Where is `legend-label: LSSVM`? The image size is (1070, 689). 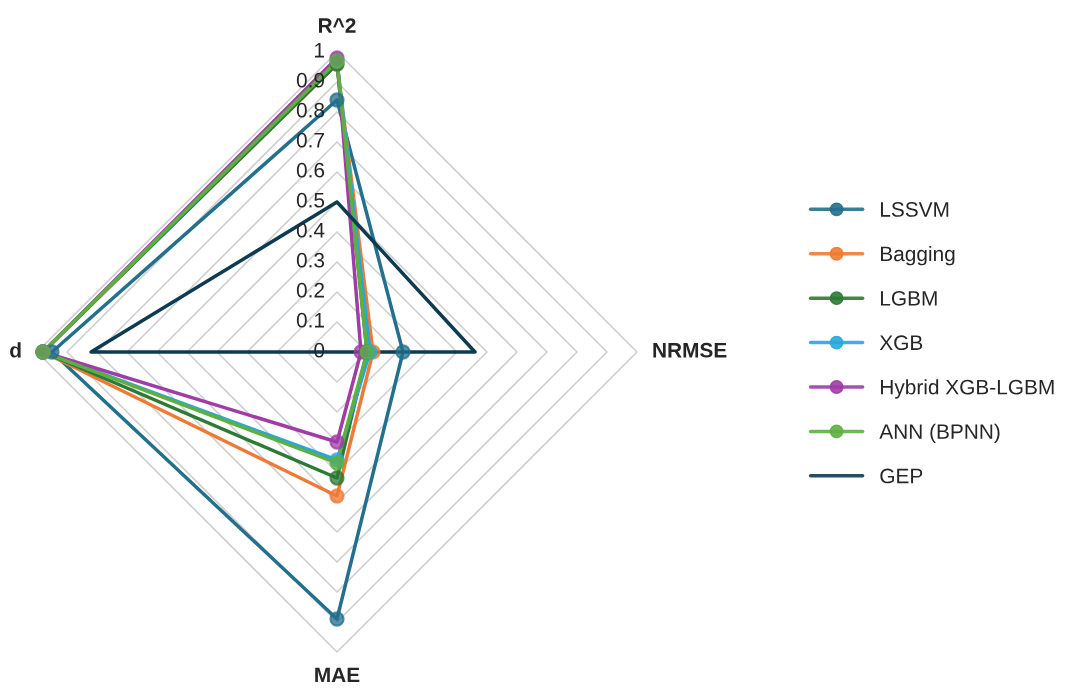
legend-label: LSSVM is located at coordinates (915, 209).